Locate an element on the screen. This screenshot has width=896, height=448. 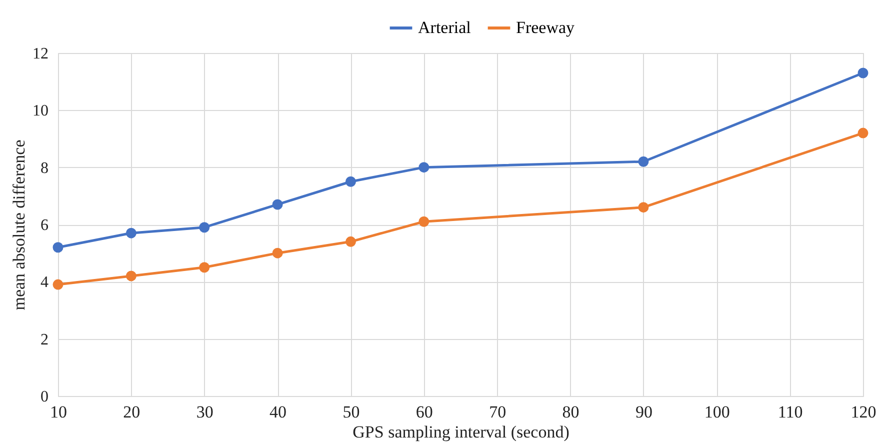
y-tick-label: 10 is located at coordinates (40, 111).